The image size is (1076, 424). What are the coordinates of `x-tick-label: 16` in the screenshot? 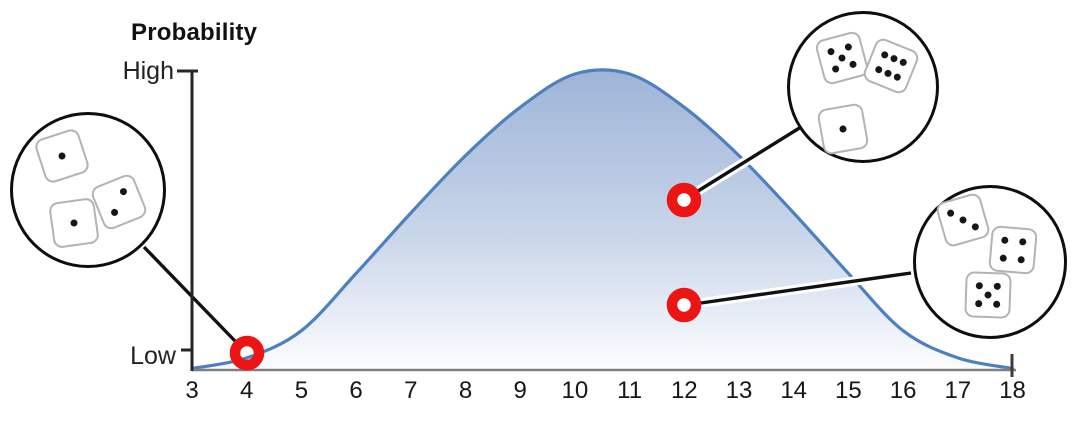 It's located at (903, 390).